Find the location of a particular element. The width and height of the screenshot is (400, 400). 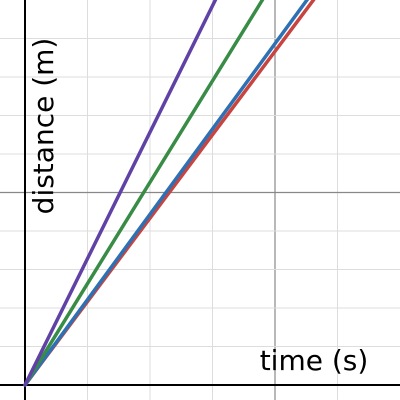

y-axis-label: distance (m) is located at coordinates (43, 126).